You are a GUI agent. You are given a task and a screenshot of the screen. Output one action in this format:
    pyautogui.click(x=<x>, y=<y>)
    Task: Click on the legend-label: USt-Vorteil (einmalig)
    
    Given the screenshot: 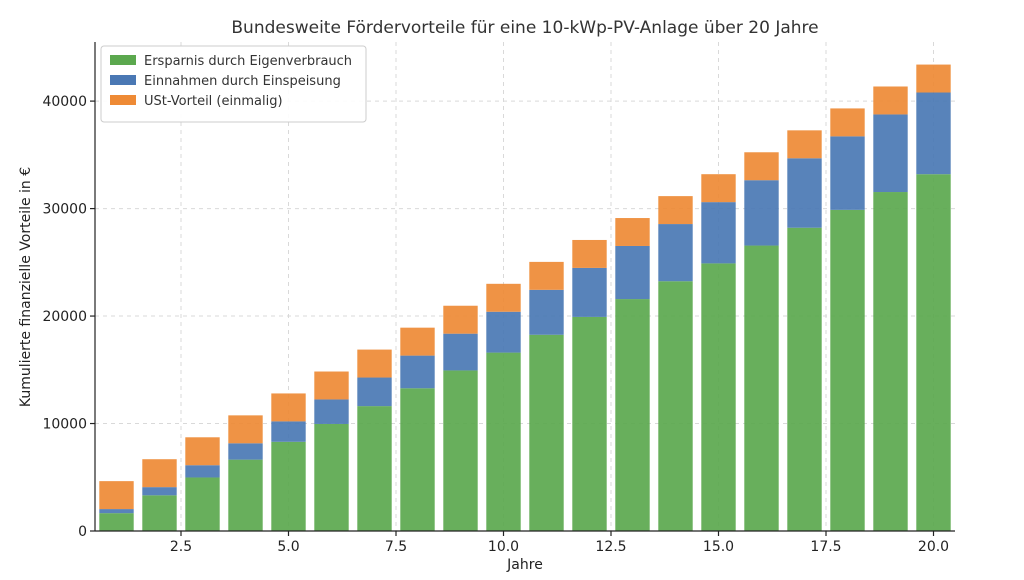 What is the action you would take?
    pyautogui.click(x=213, y=101)
    